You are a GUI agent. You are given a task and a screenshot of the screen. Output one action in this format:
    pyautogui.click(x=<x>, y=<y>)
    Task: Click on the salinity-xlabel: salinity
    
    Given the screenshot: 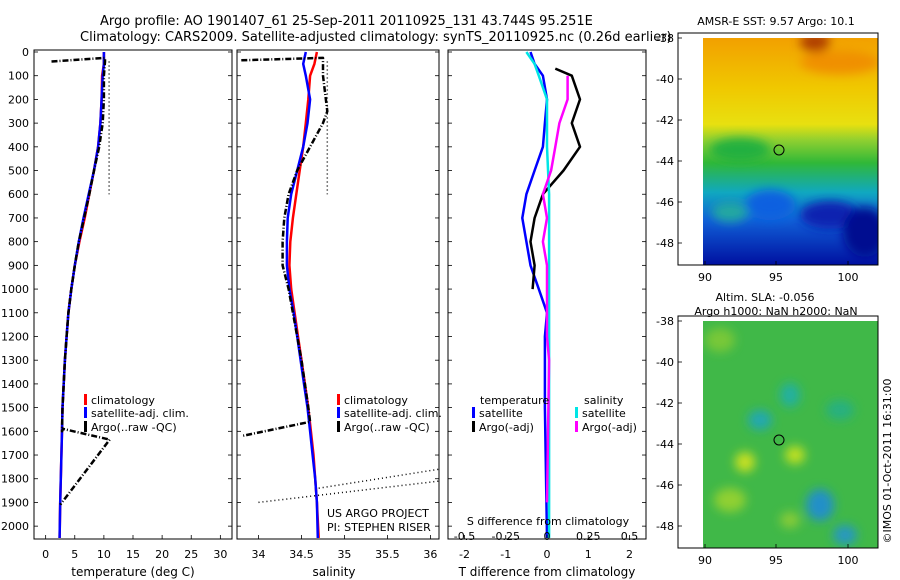 What is the action you would take?
    pyautogui.click(x=333, y=572)
    